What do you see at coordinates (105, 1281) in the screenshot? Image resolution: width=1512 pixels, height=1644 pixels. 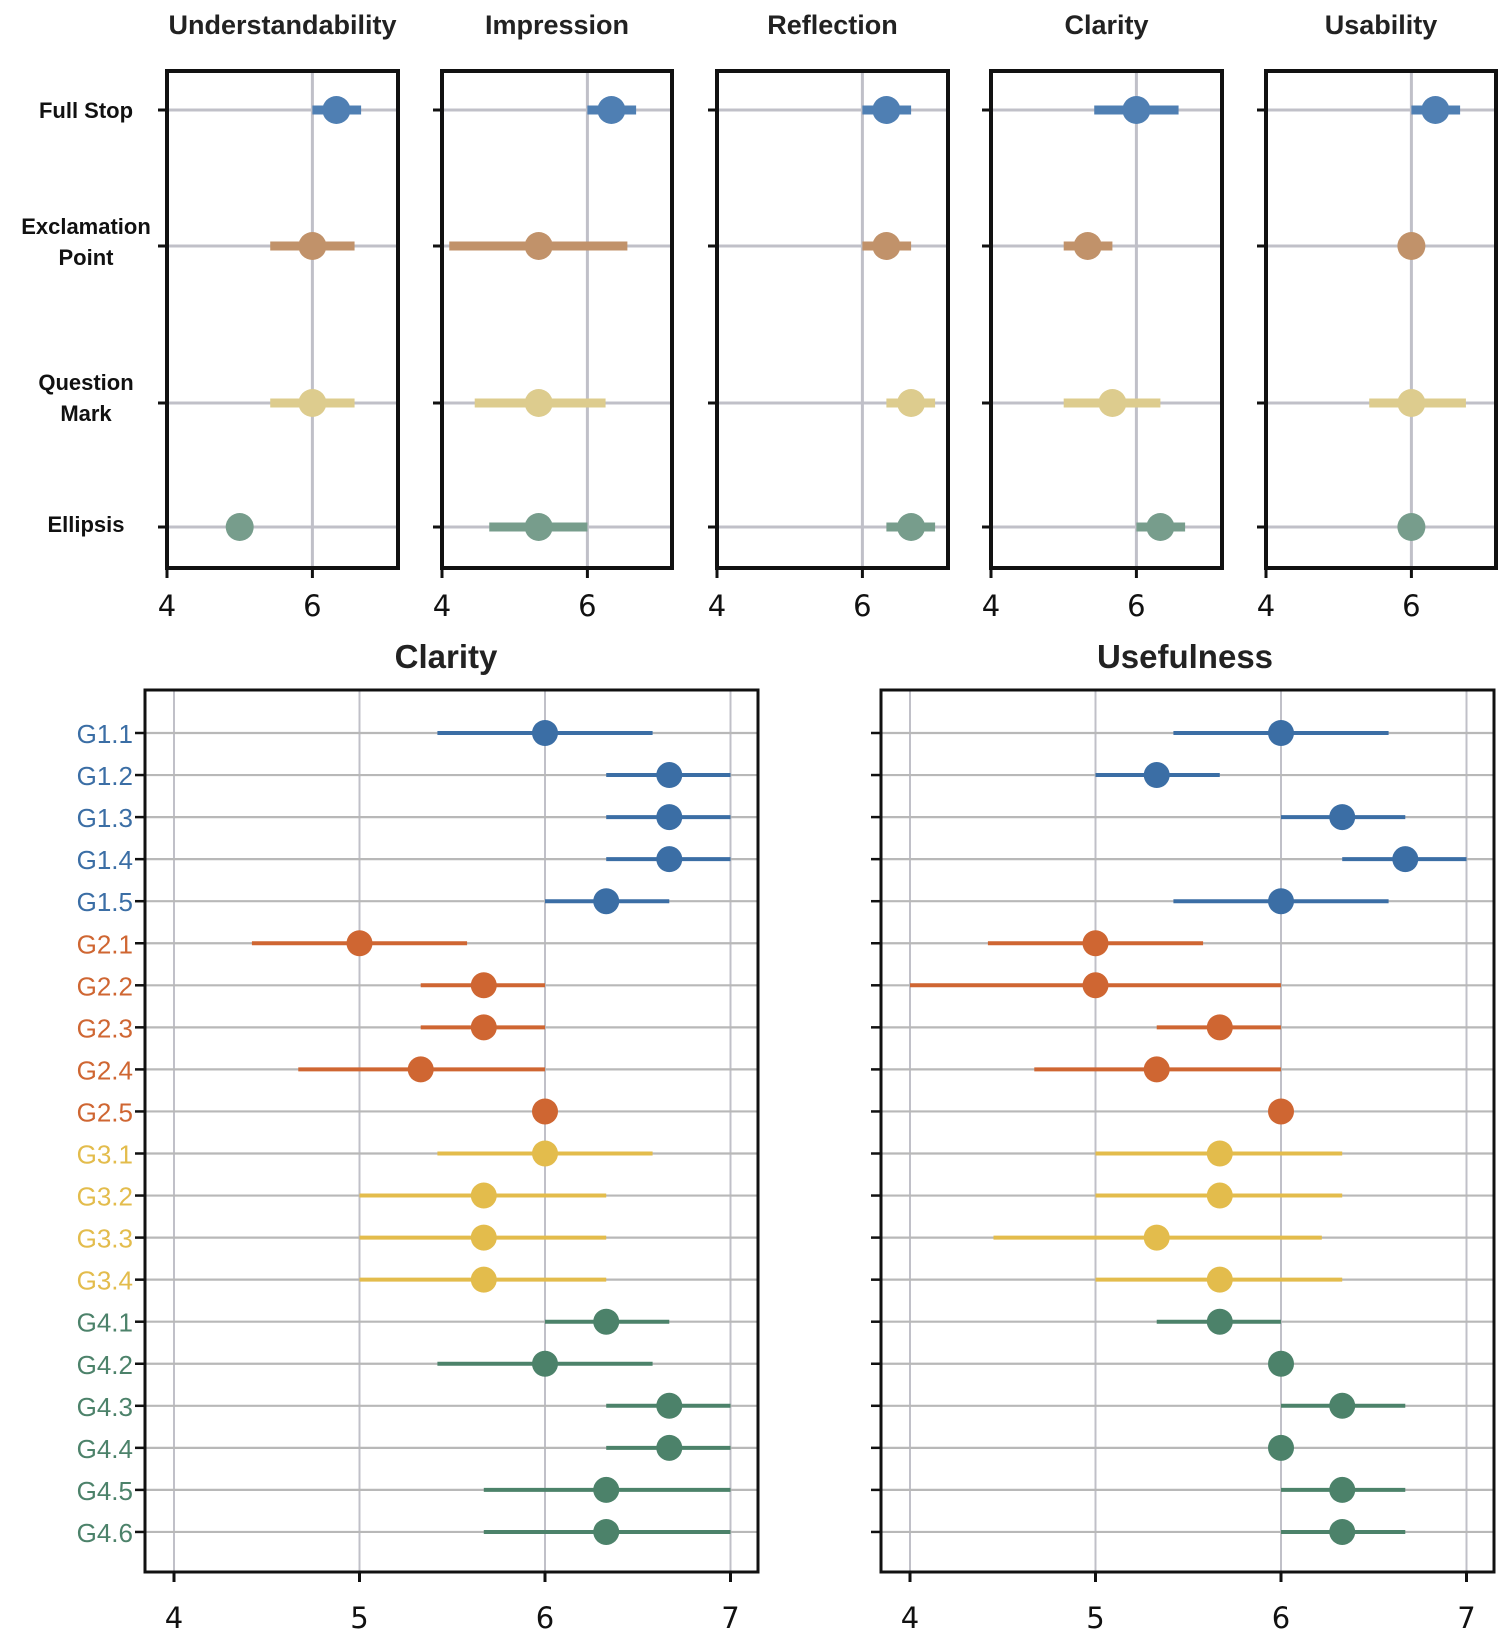 I see `y-category-label: G3.4` at bounding box center [105, 1281].